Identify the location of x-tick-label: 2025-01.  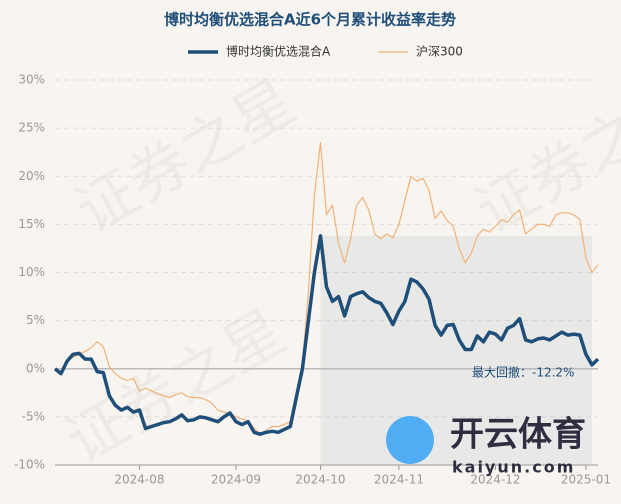
(586, 480).